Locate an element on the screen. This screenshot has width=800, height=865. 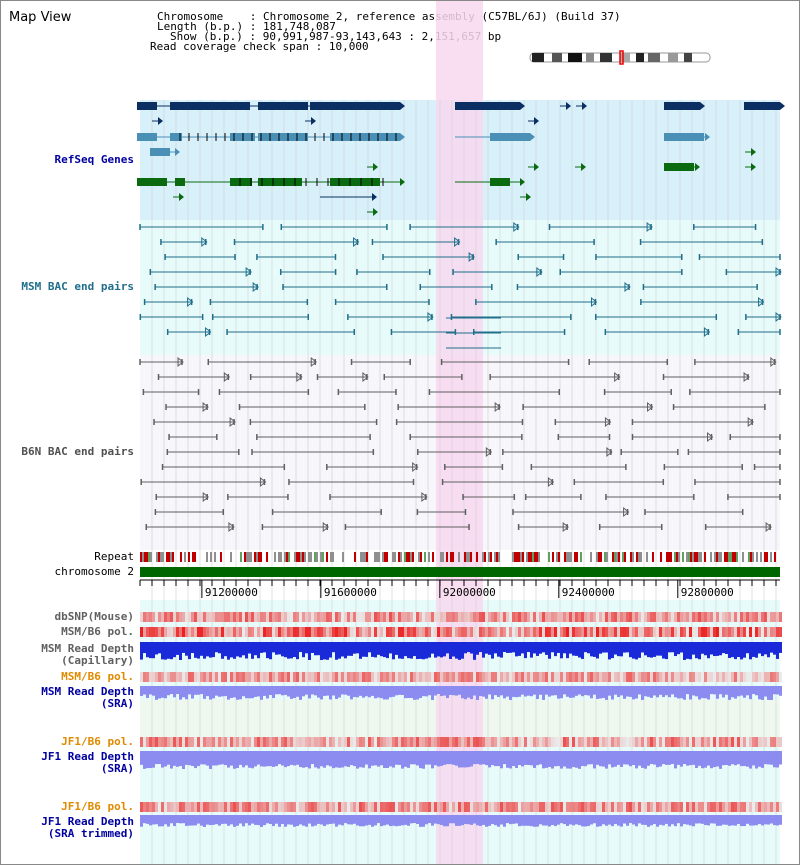
track-label-refseq: RefSeq Genes is located at coordinates (94, 159).